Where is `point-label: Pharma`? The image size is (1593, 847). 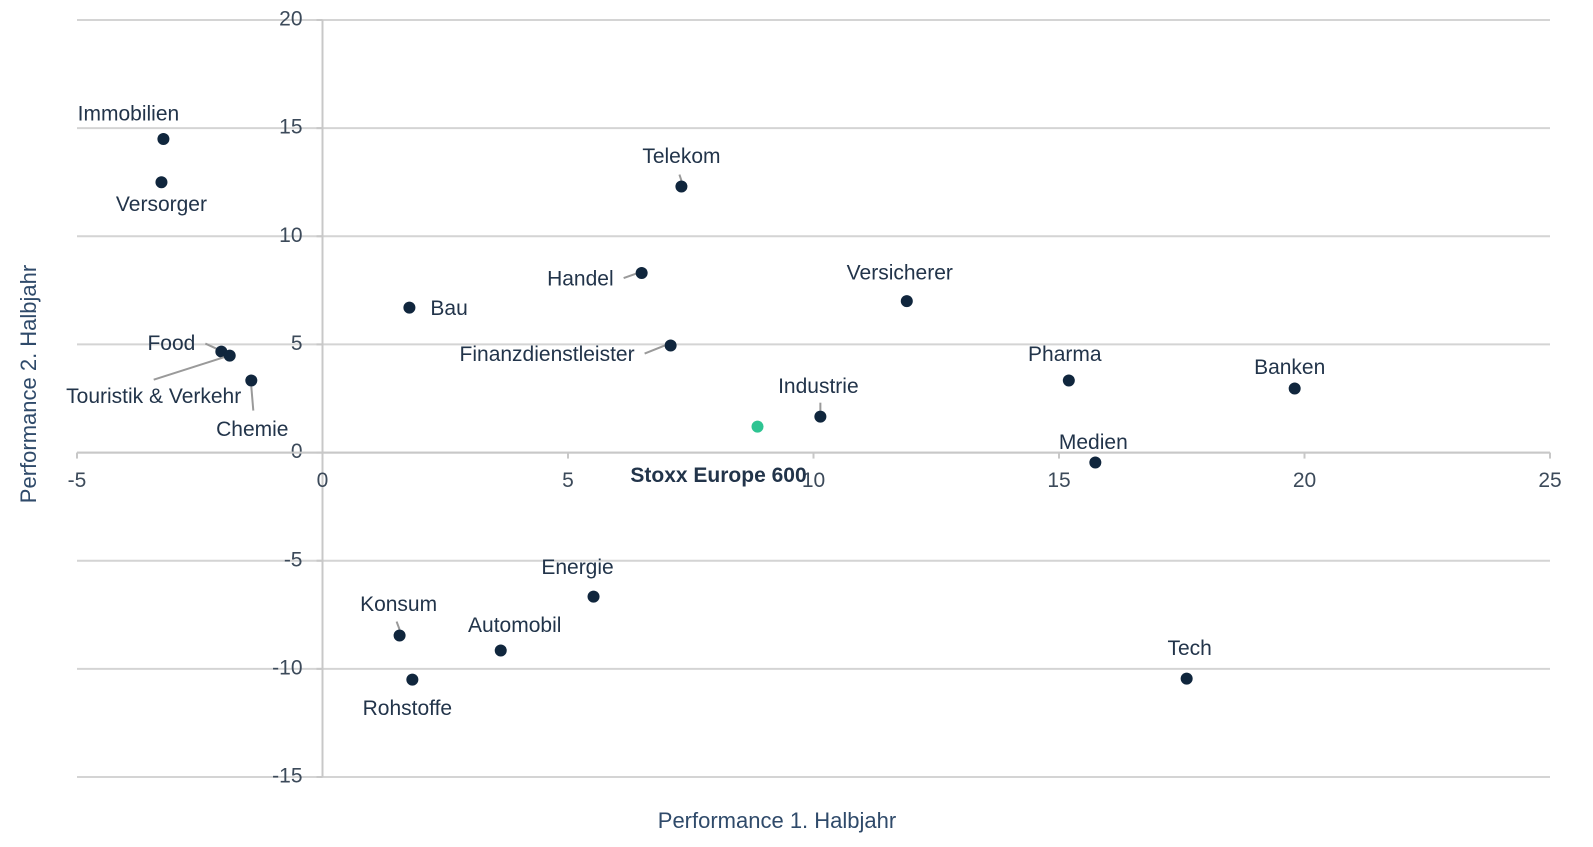 point-label: Pharma is located at coordinates (1065, 354).